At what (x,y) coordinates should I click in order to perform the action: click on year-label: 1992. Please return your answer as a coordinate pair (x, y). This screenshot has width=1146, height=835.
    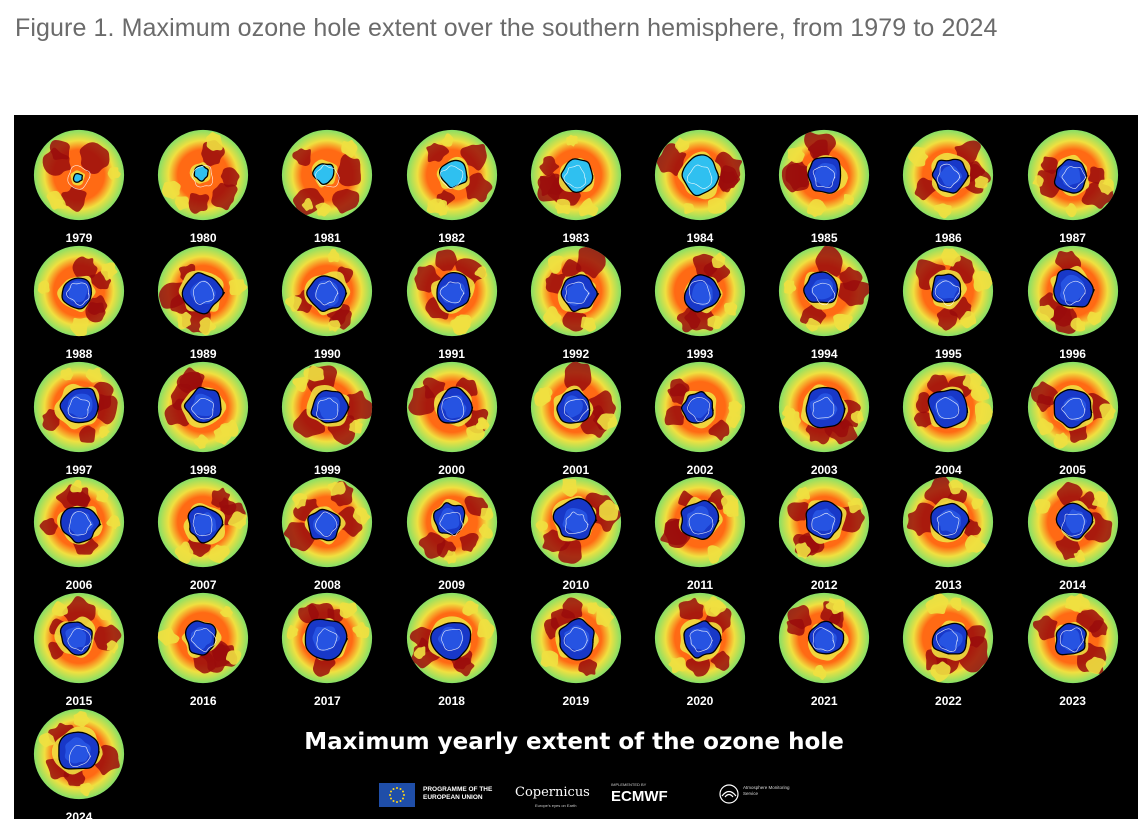
    Looking at the image, I should click on (576, 353).